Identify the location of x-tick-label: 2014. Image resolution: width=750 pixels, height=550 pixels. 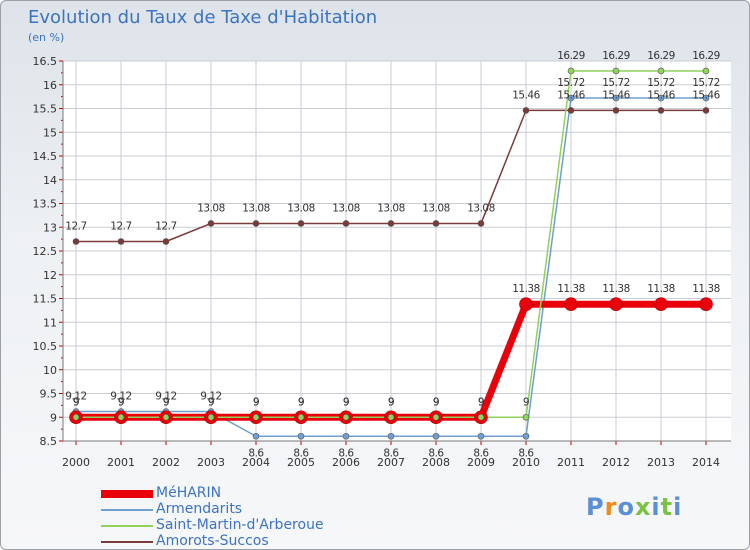
(706, 462).